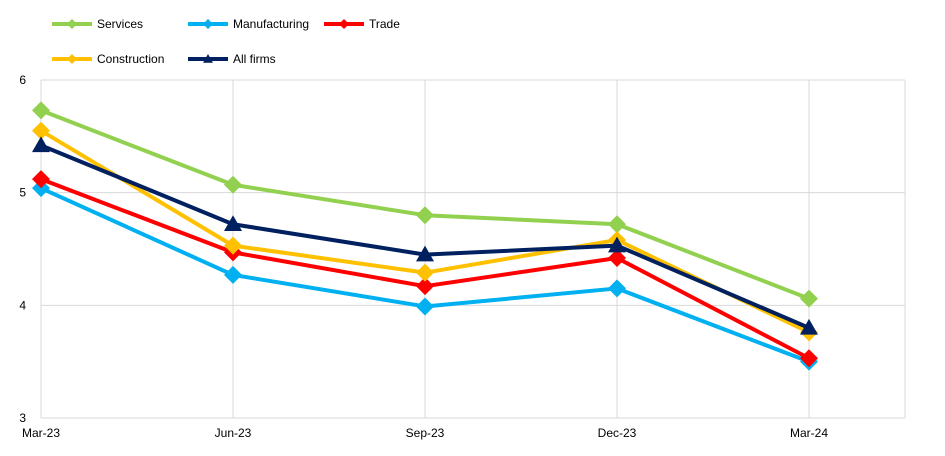  Describe the element at coordinates (425, 433) in the screenshot. I see `x-tick-label: Sep-23` at that location.